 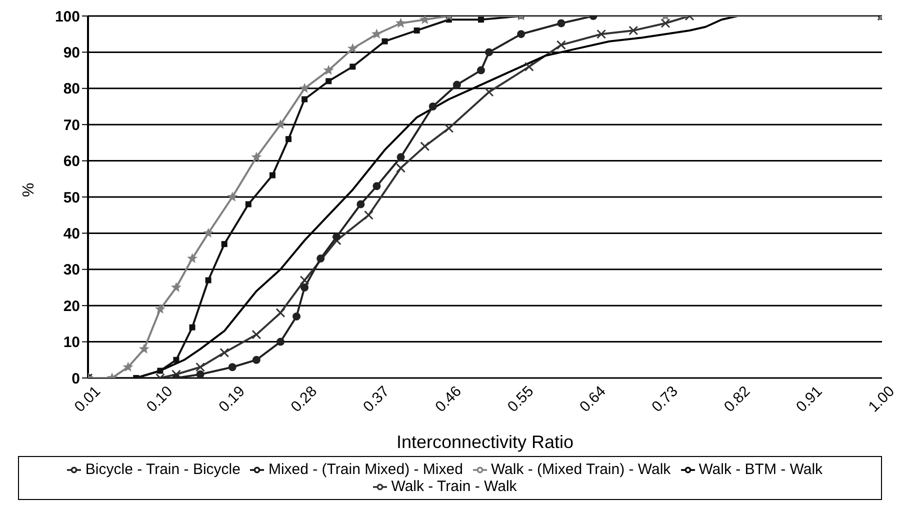 What do you see at coordinates (29, 189) in the screenshot?
I see `y-axis-title: %` at bounding box center [29, 189].